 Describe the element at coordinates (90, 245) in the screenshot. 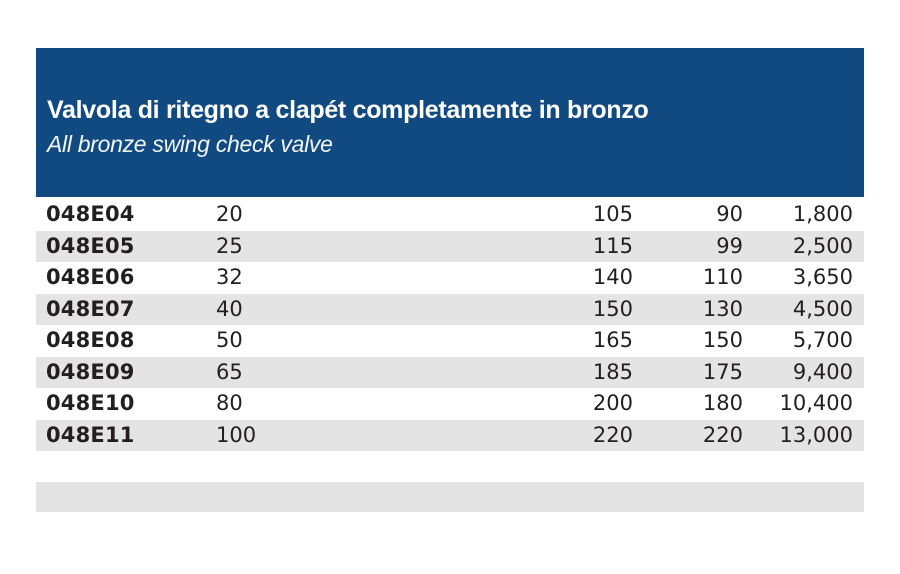

I see `product-code-cell: 048E05` at that location.